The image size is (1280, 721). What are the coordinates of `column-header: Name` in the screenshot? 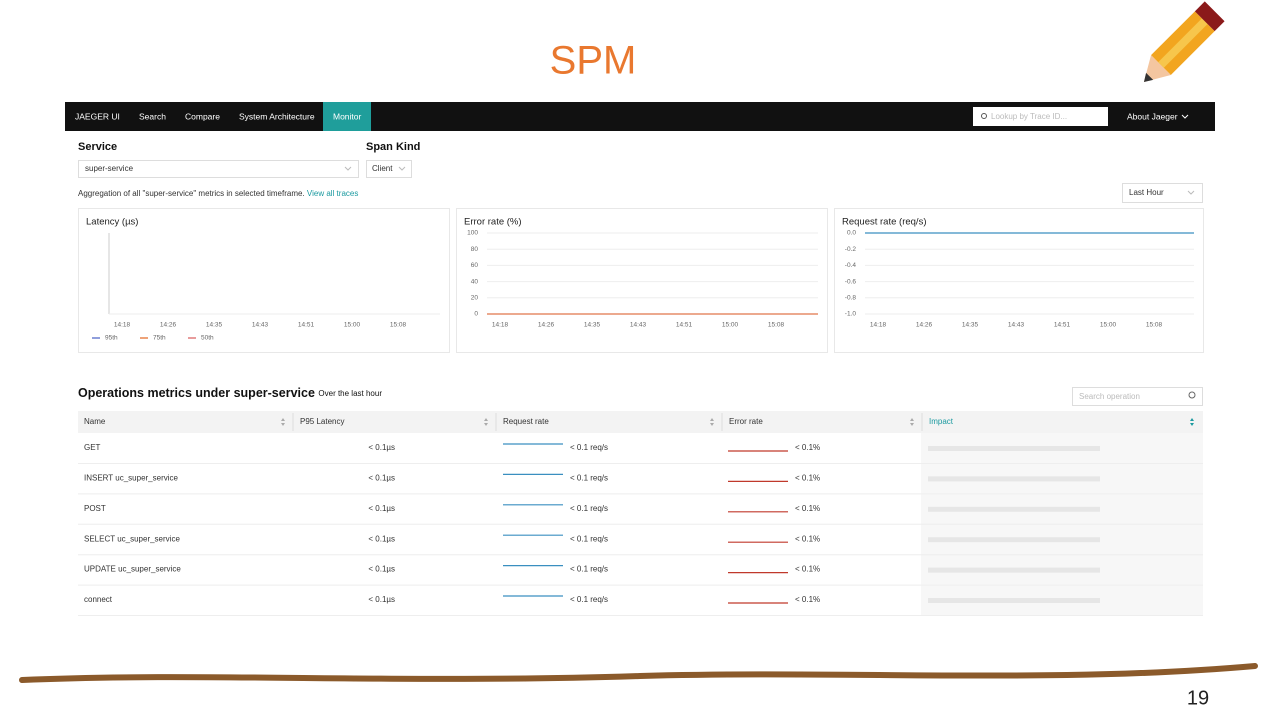 It's located at (95, 421).